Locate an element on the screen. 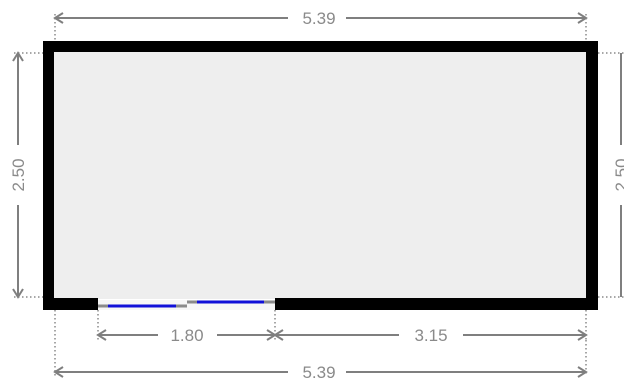 The height and width of the screenshot is (380, 624). wall-segment-width-label: 3.15 is located at coordinates (430, 335).